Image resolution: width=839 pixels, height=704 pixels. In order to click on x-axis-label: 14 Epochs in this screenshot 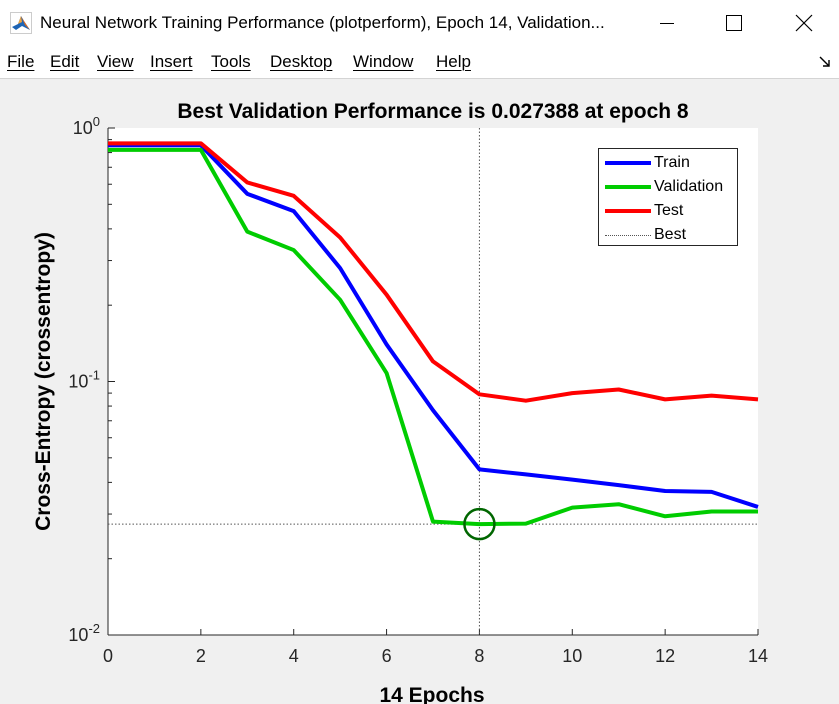, I will do `click(431, 694)`.